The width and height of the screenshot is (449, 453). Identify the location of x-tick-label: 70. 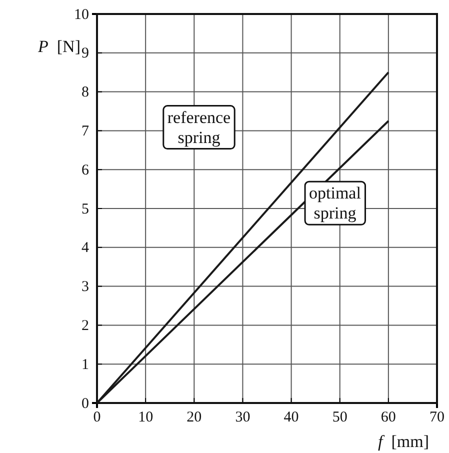
(437, 418).